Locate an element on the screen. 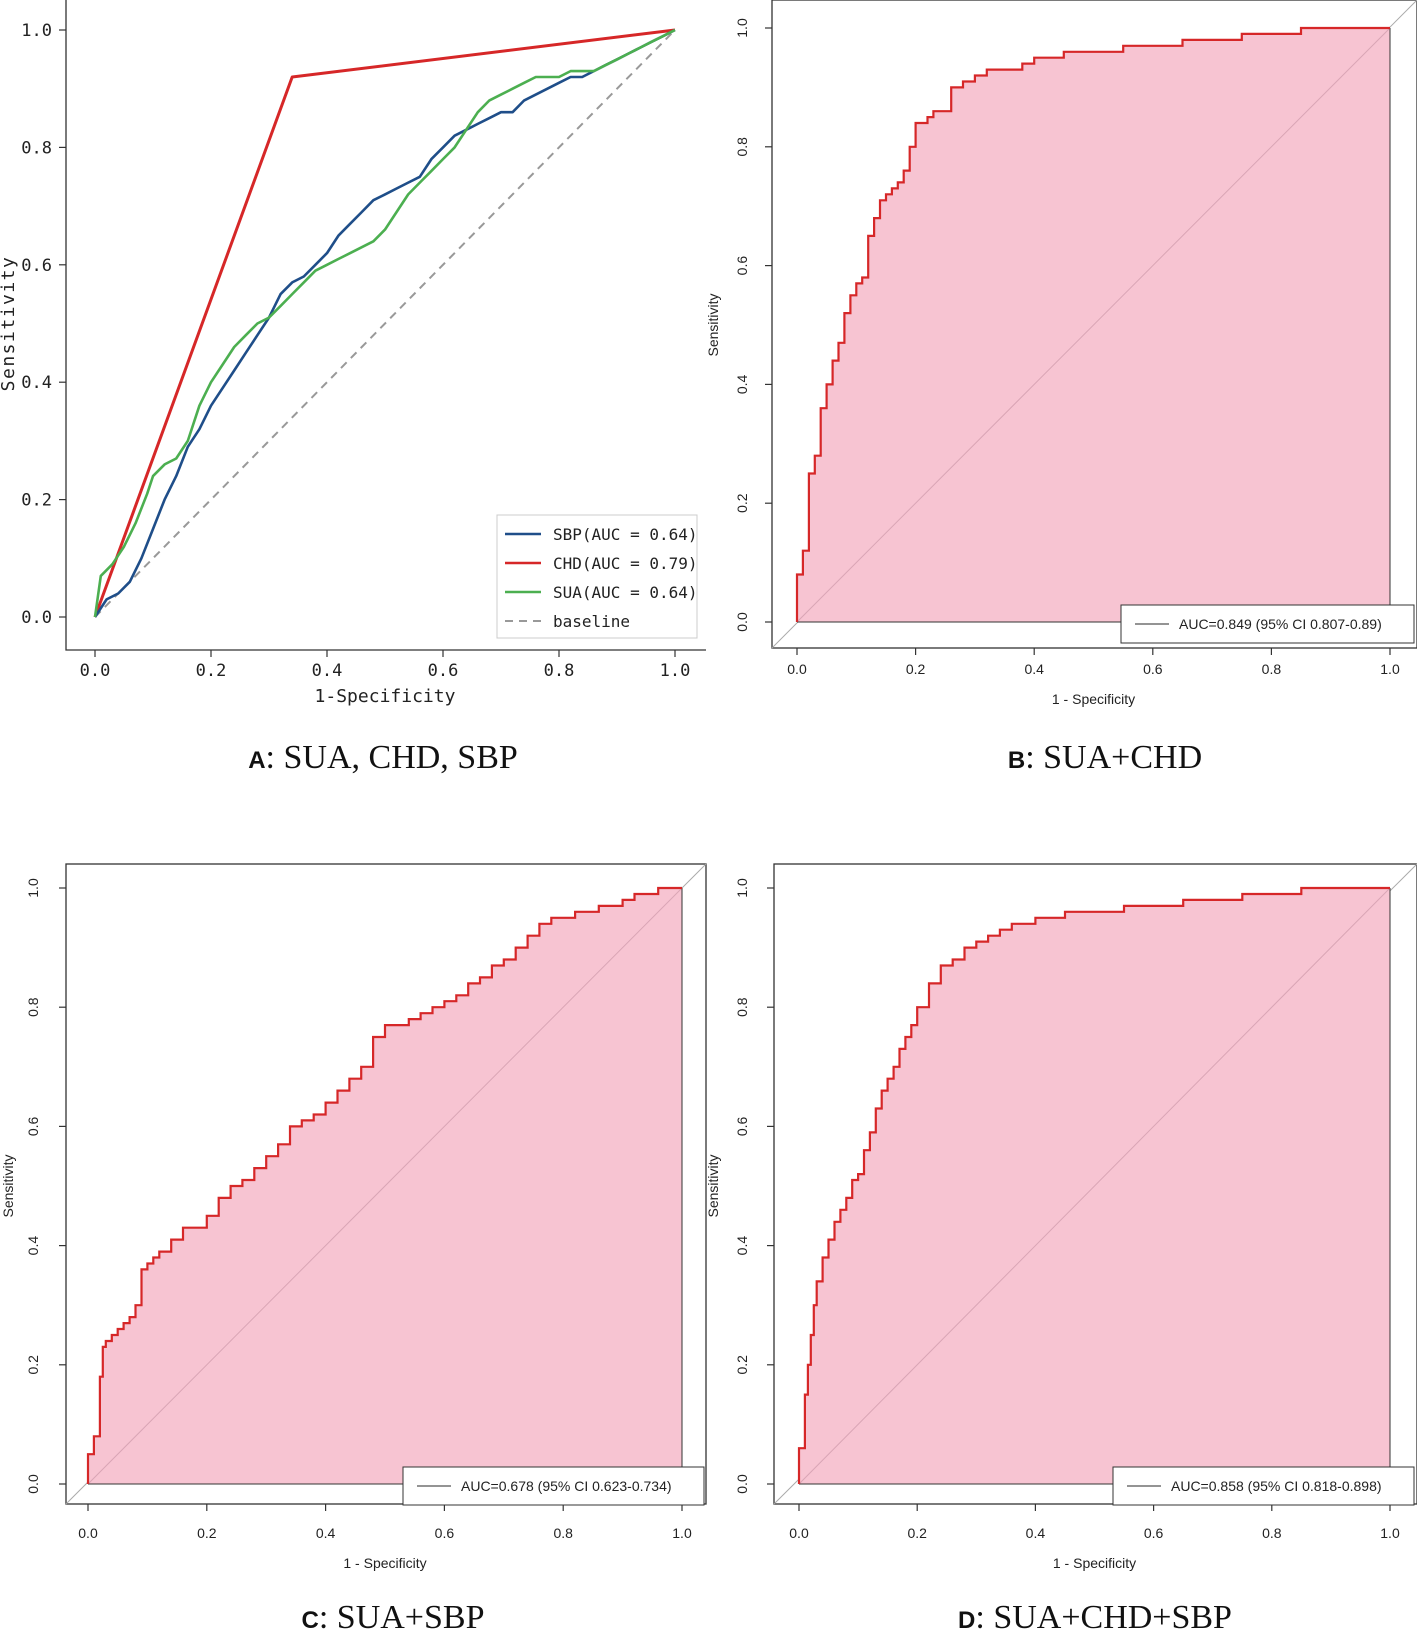  series-line-sua is located at coordinates (384, 323).